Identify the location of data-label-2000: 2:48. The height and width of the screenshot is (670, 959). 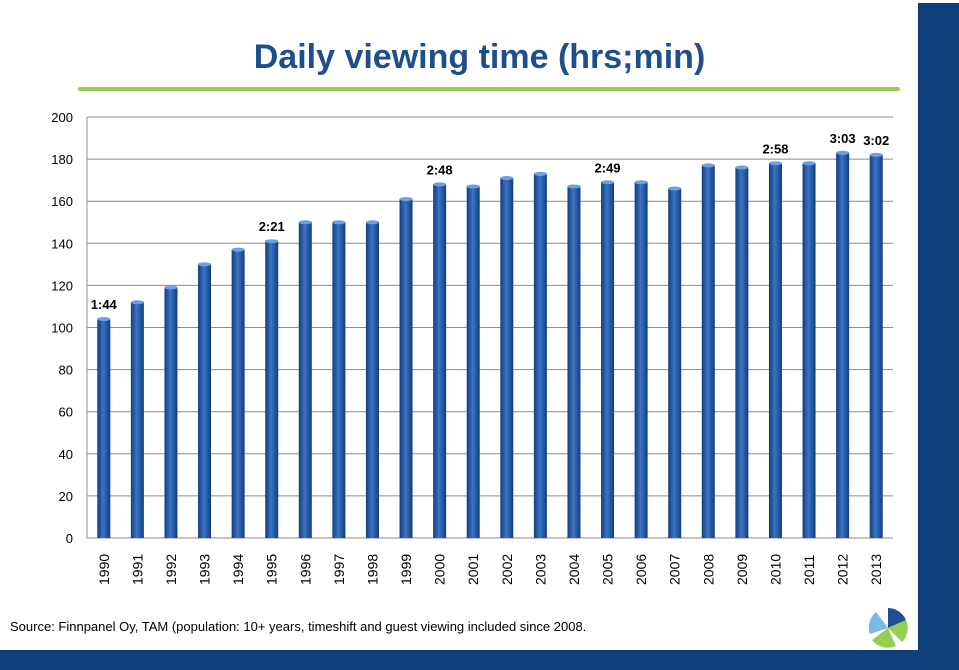
(440, 169).